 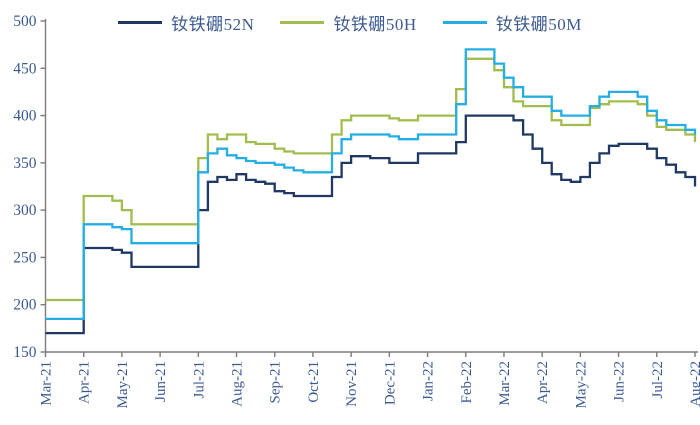 I want to click on svg-text: Sep-21, so click(x=276, y=382).